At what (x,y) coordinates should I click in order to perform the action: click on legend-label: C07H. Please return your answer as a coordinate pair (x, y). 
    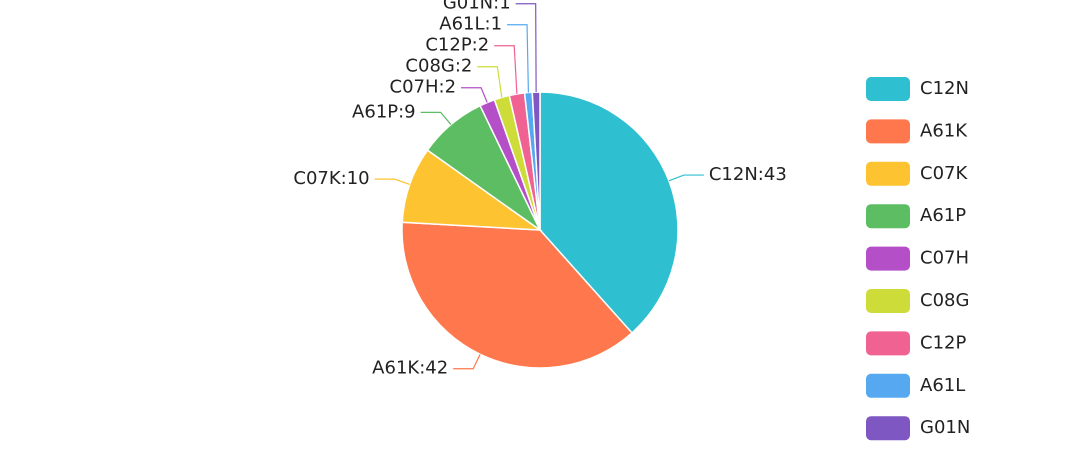
    Looking at the image, I should click on (944, 258).